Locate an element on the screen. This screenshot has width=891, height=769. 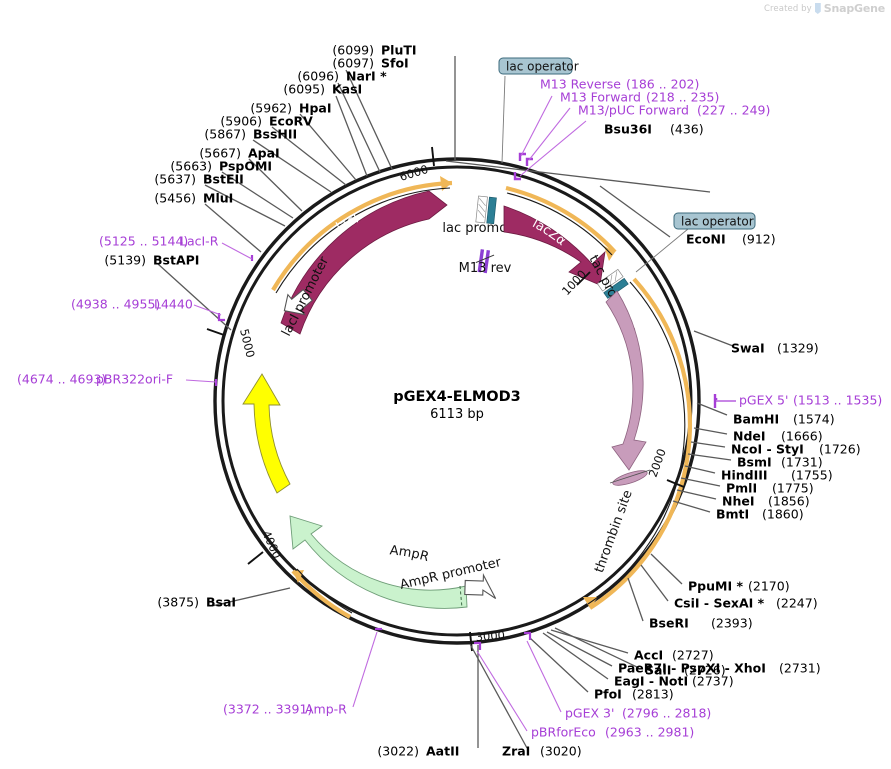
primer-range: (2796 .. 2818) is located at coordinates (666, 713).